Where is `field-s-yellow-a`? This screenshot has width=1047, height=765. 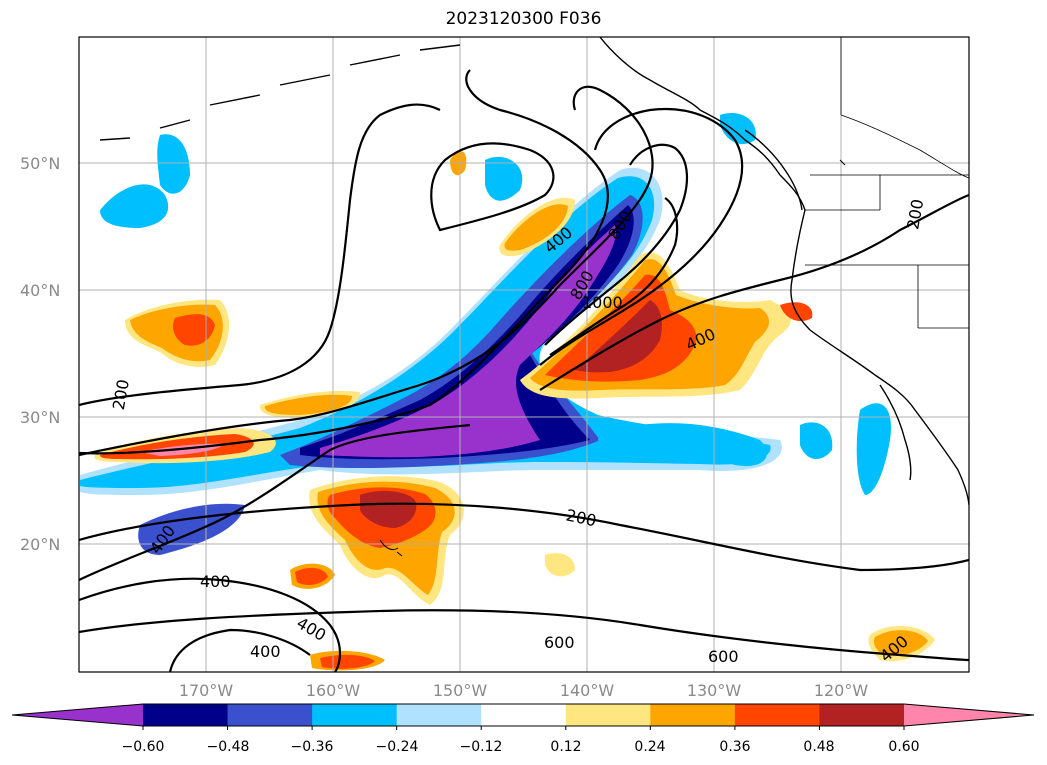 field-s-yellow-a is located at coordinates (560, 565).